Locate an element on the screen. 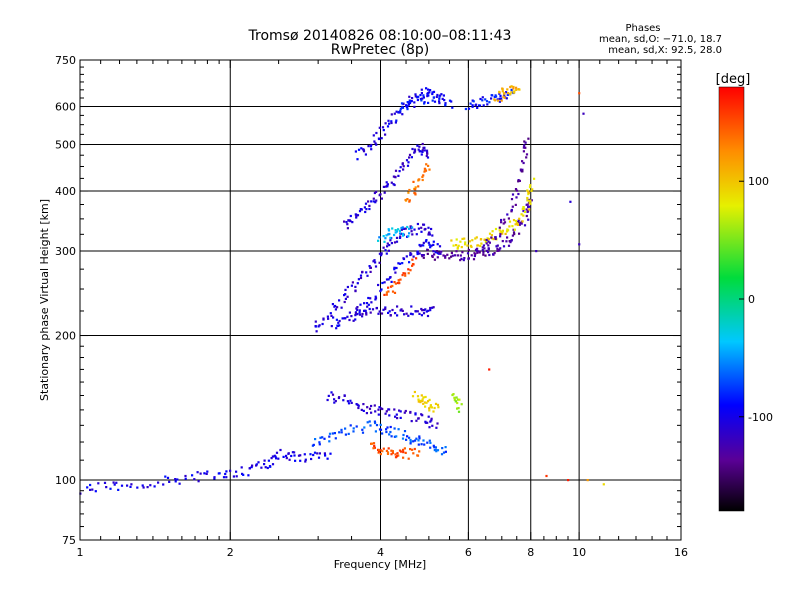 This screenshot has width=800, height=600. x-tick-label: 2 is located at coordinates (230, 552).